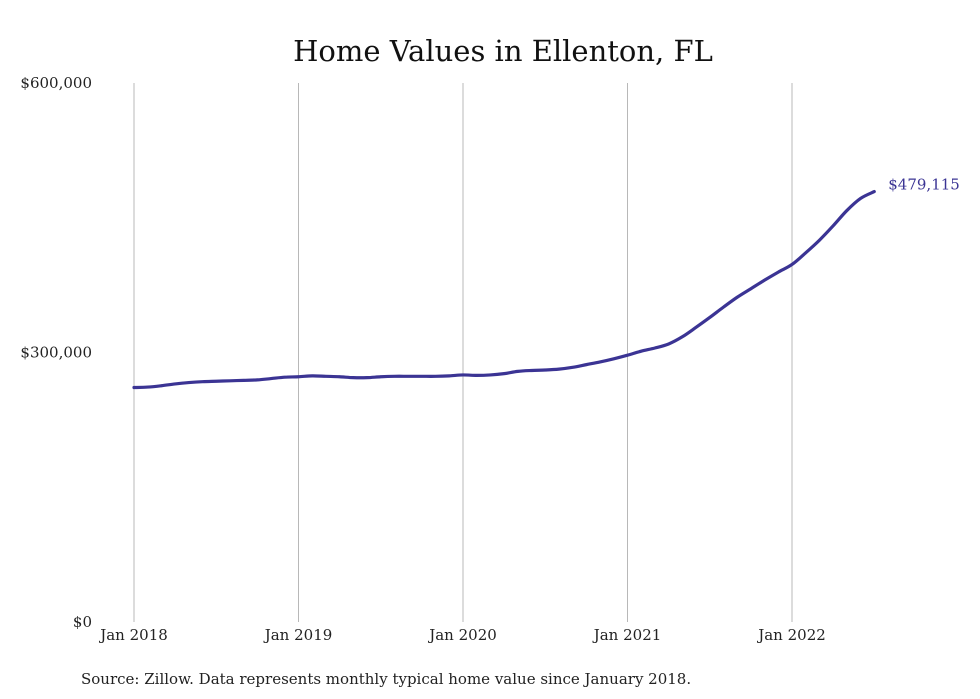  Describe the element at coordinates (791, 635) in the screenshot. I see `x-tick-label: Jan 2022` at that location.